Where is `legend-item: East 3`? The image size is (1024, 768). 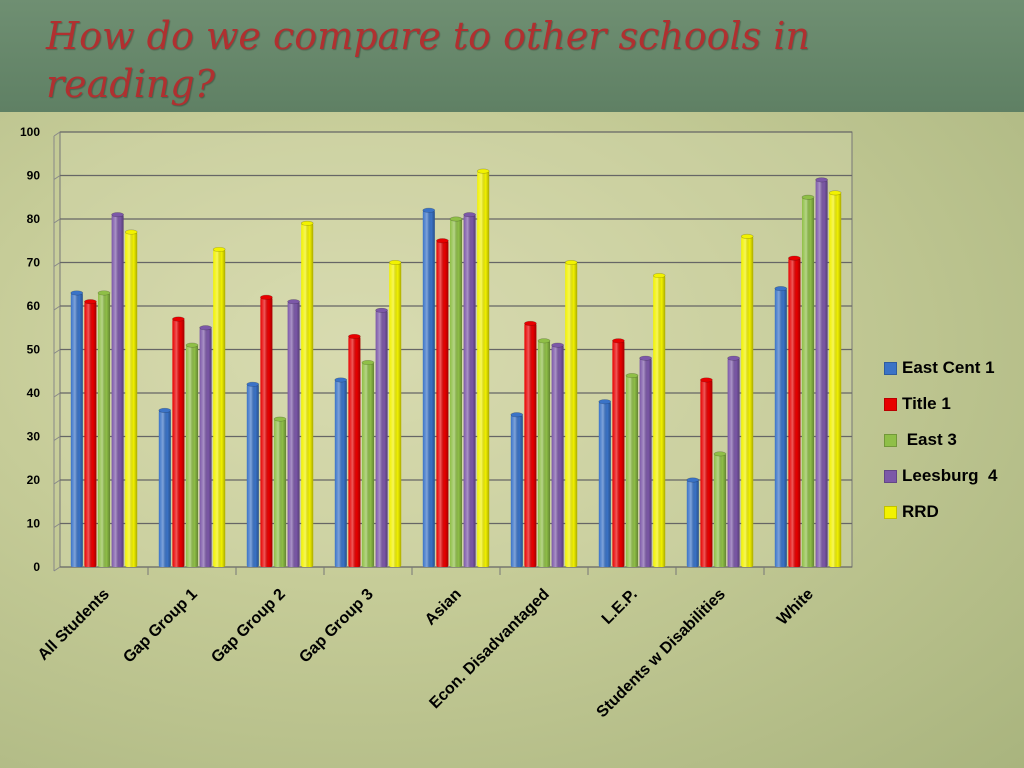
legend-item: East 3 is located at coordinates (940, 440).